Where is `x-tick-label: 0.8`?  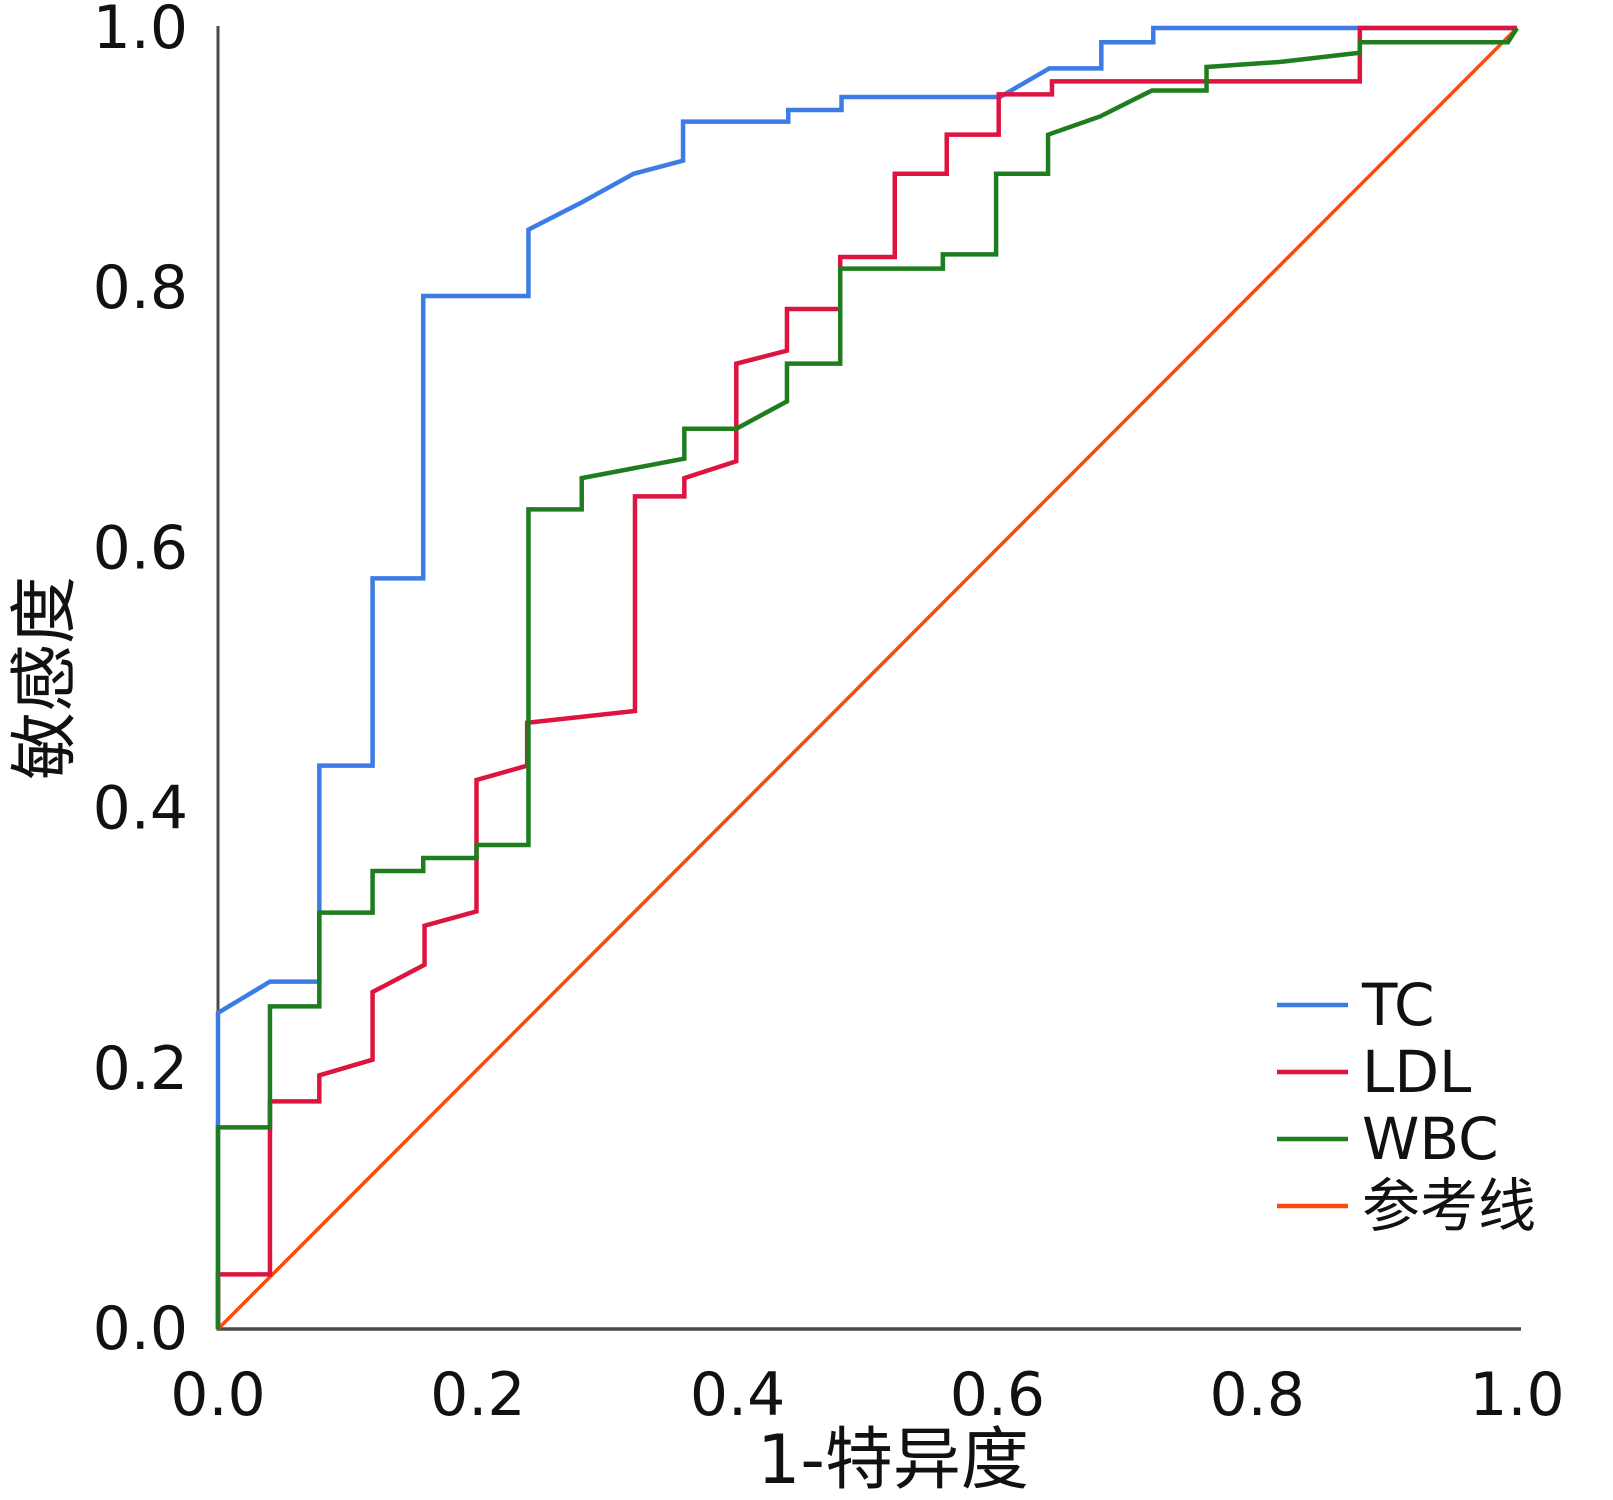
x-tick-label: 0.8 is located at coordinates (1256, 1395).